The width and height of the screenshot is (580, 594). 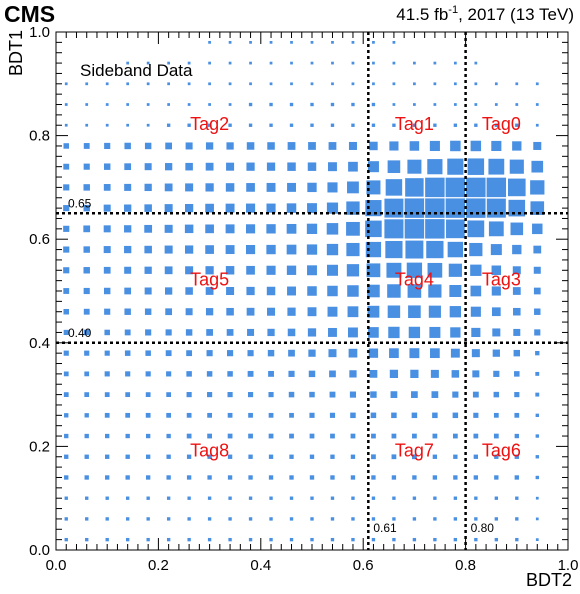 I want to click on y-tick-label: 0.4, so click(x=39, y=343).